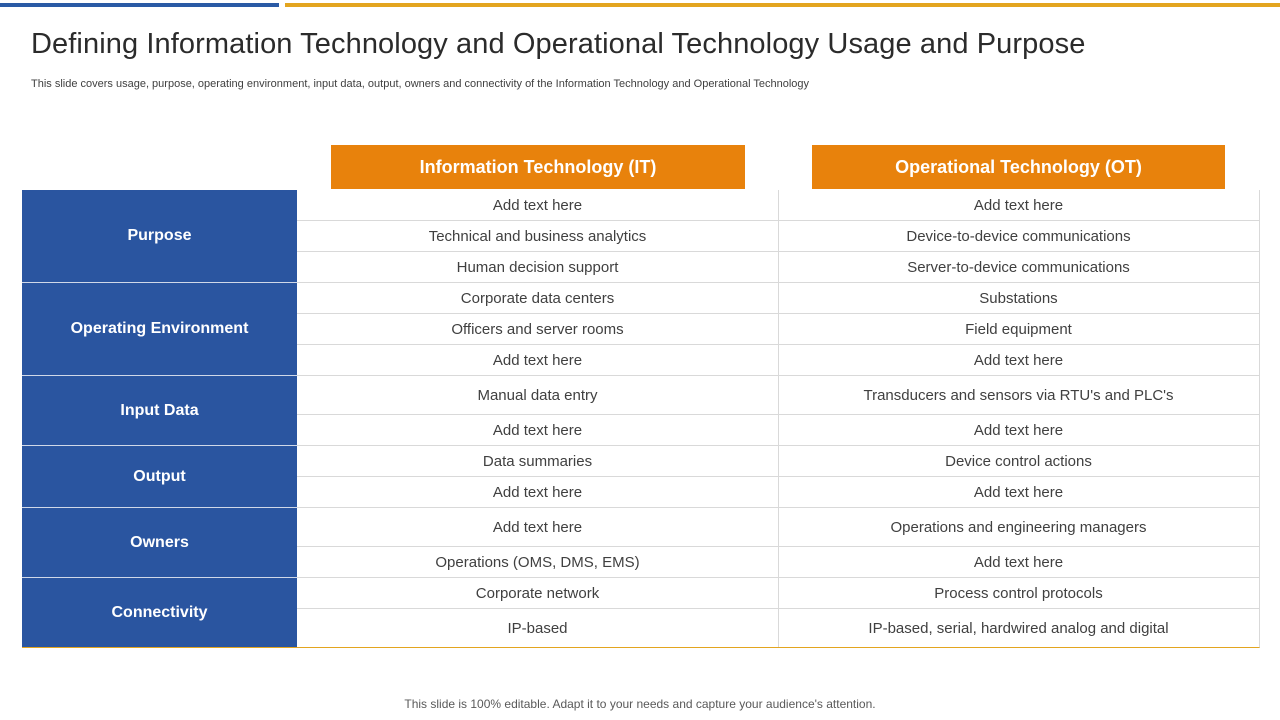 The image size is (1280, 720). What do you see at coordinates (538, 562) in the screenshot?
I see `cell-it: Operations (OMS, DMS, EMS)` at bounding box center [538, 562].